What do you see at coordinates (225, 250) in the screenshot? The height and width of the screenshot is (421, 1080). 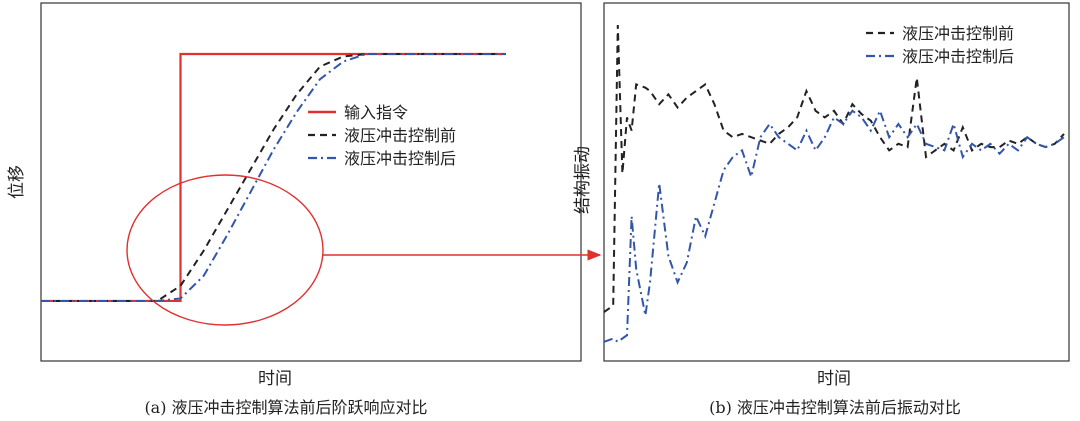 I see `highlight-ellipse` at bounding box center [225, 250].